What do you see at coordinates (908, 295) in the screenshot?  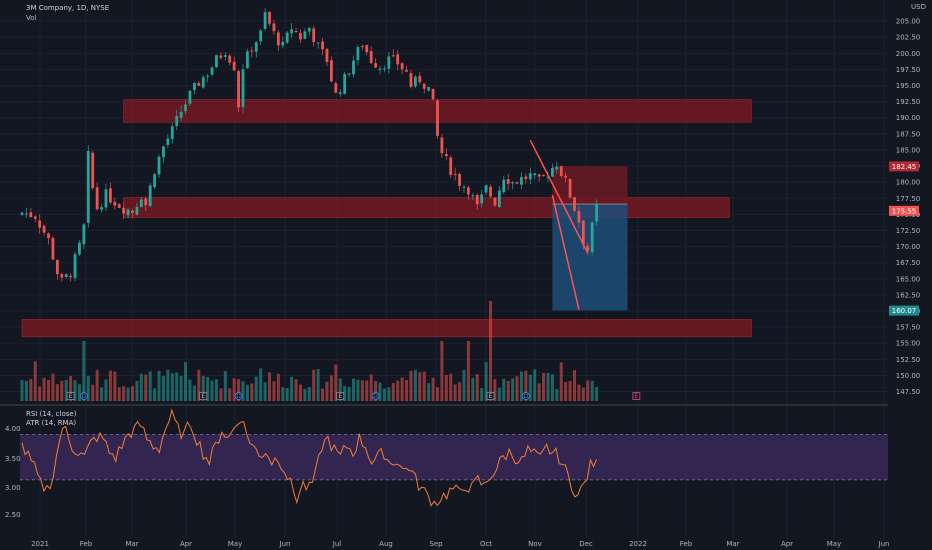 I see `price-tick-label: 162.50` at bounding box center [908, 295].